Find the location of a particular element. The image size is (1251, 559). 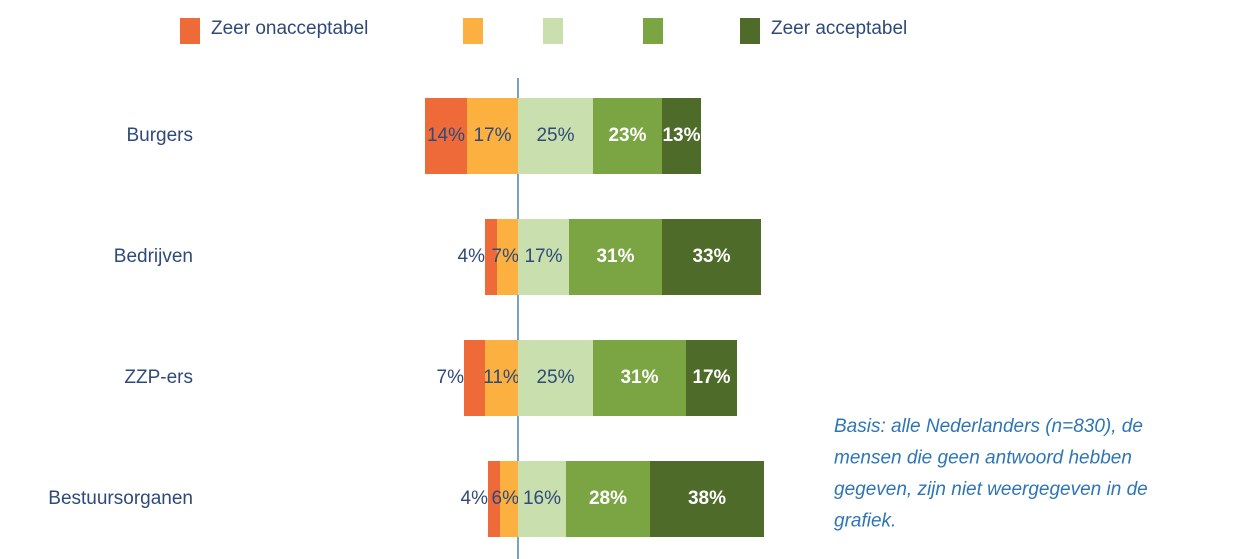

value-label: 28% is located at coordinates (608, 498).